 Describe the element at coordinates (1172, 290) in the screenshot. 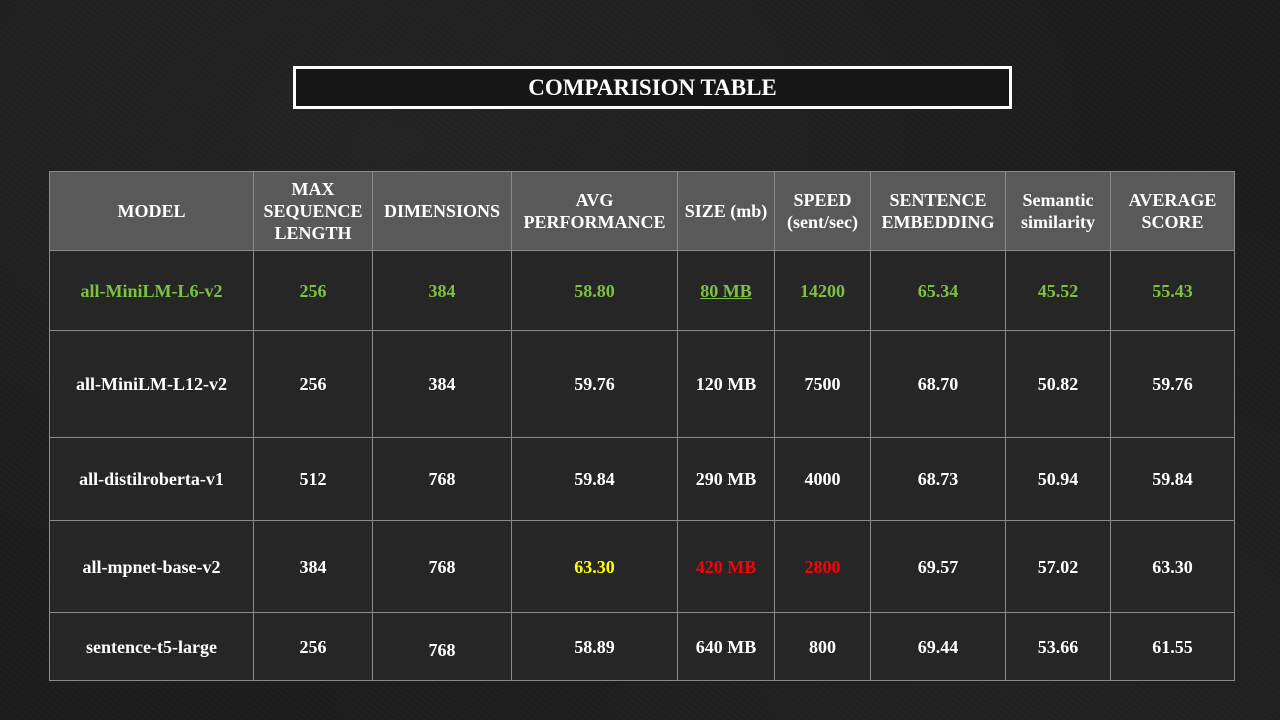

I see `cell-average-score: 55.43` at that location.